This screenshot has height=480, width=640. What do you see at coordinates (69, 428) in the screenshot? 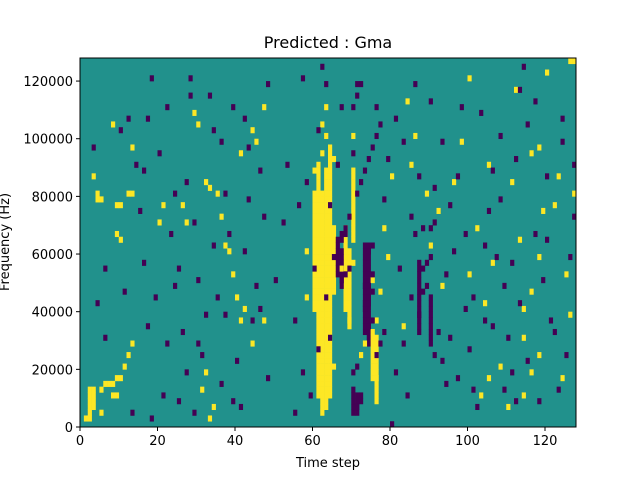
I see `y-tick-label: 0` at bounding box center [69, 428].